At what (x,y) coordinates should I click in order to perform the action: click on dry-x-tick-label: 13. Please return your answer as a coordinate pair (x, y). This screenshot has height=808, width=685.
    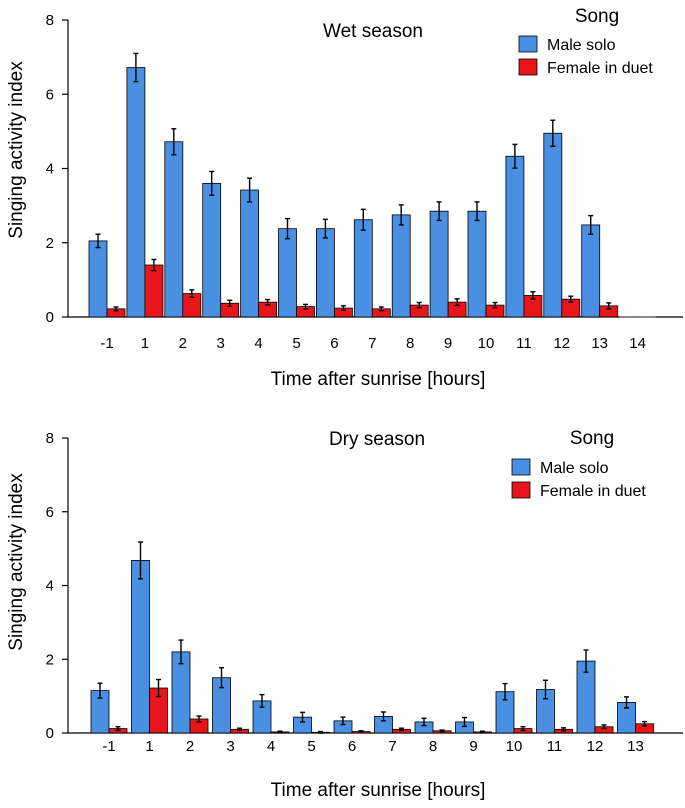
    Looking at the image, I should click on (635, 746).